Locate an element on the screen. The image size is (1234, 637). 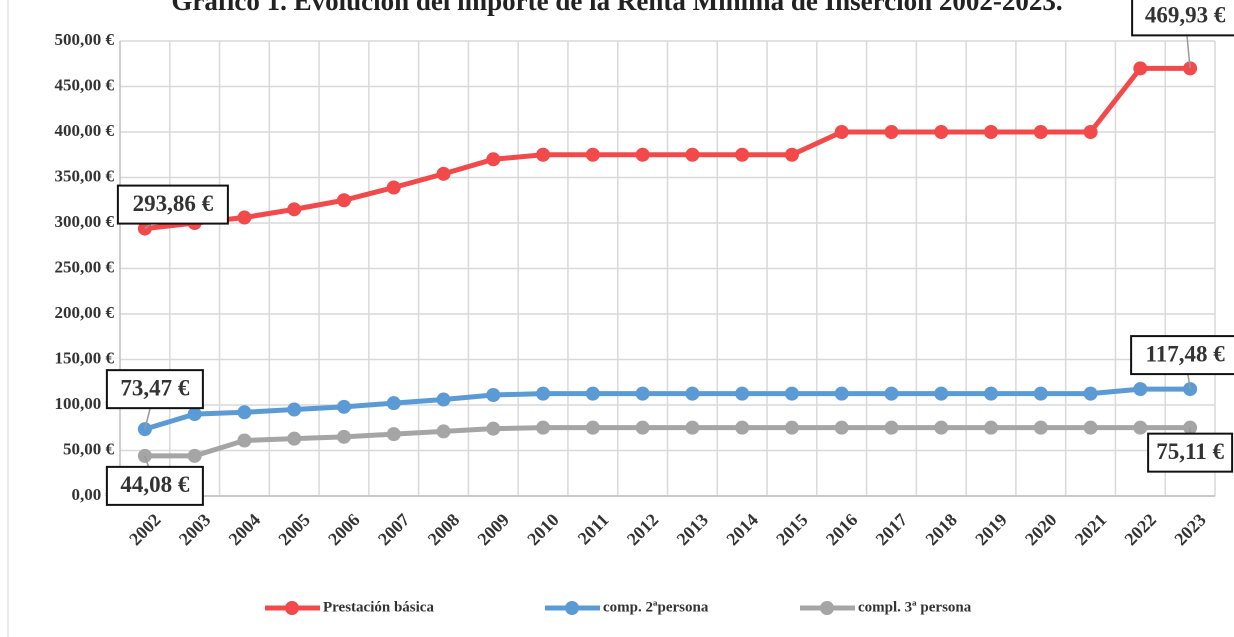
x-tick-label: 2004 is located at coordinates (245, 530).